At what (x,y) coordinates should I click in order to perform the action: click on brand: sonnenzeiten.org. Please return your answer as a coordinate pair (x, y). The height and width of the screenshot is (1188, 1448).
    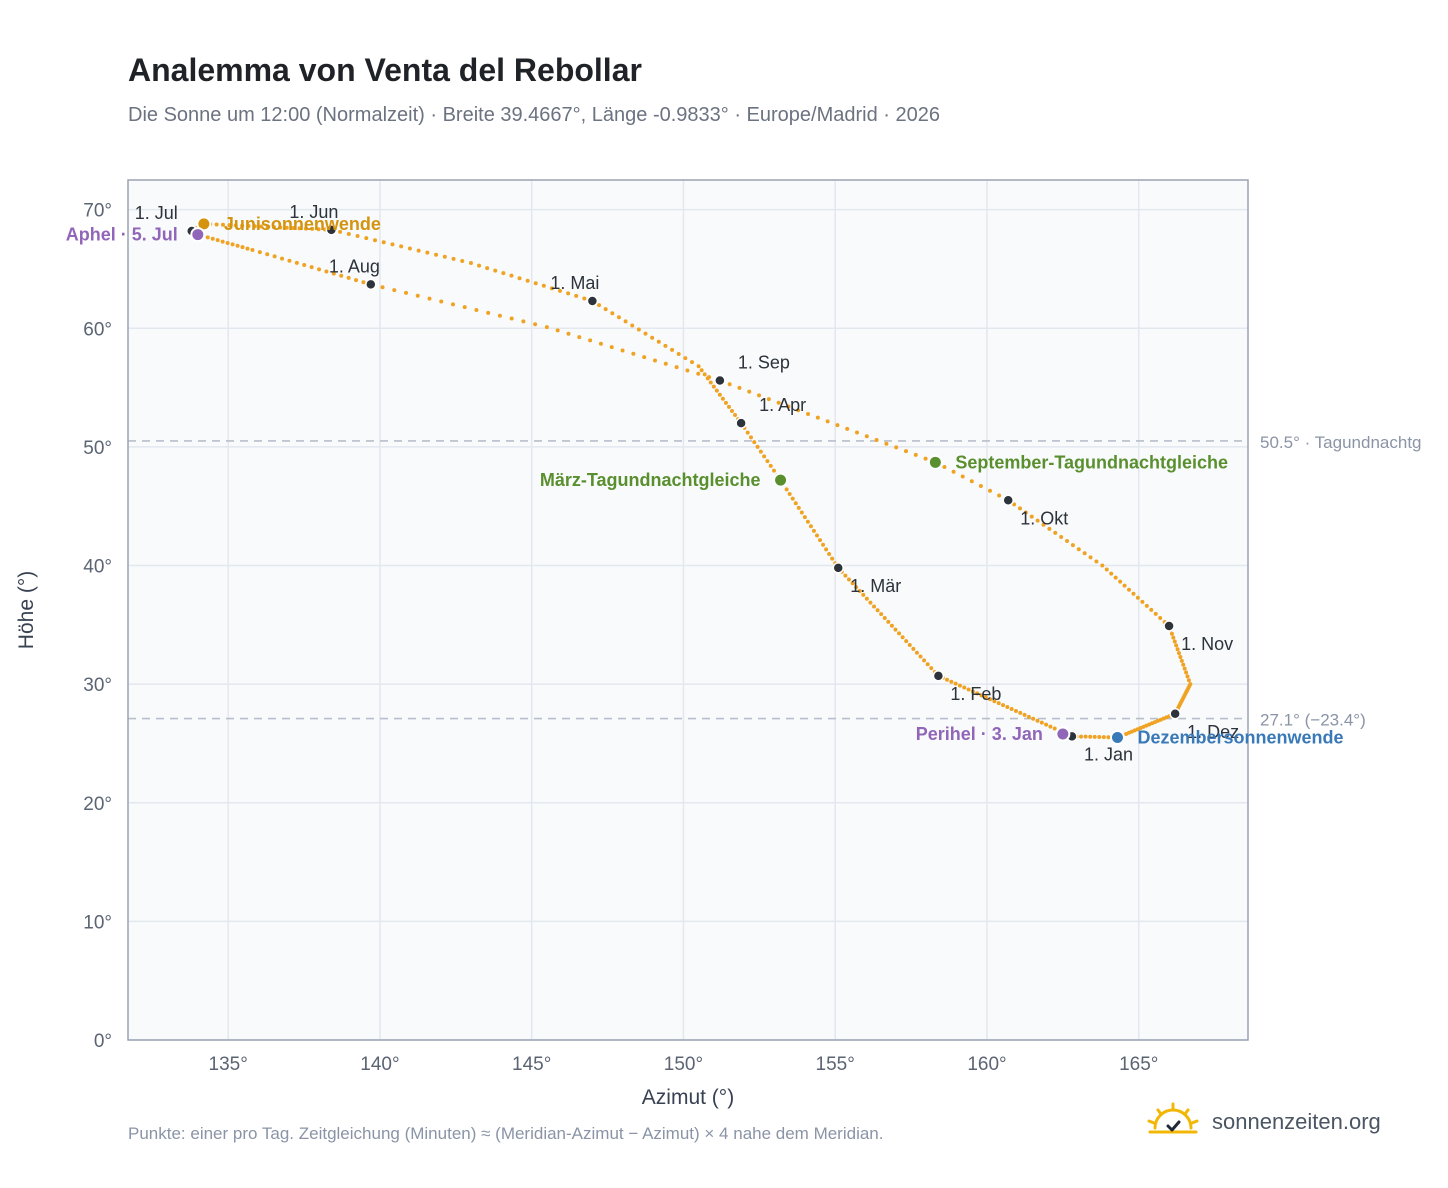
    Looking at the image, I should click on (1263, 1122).